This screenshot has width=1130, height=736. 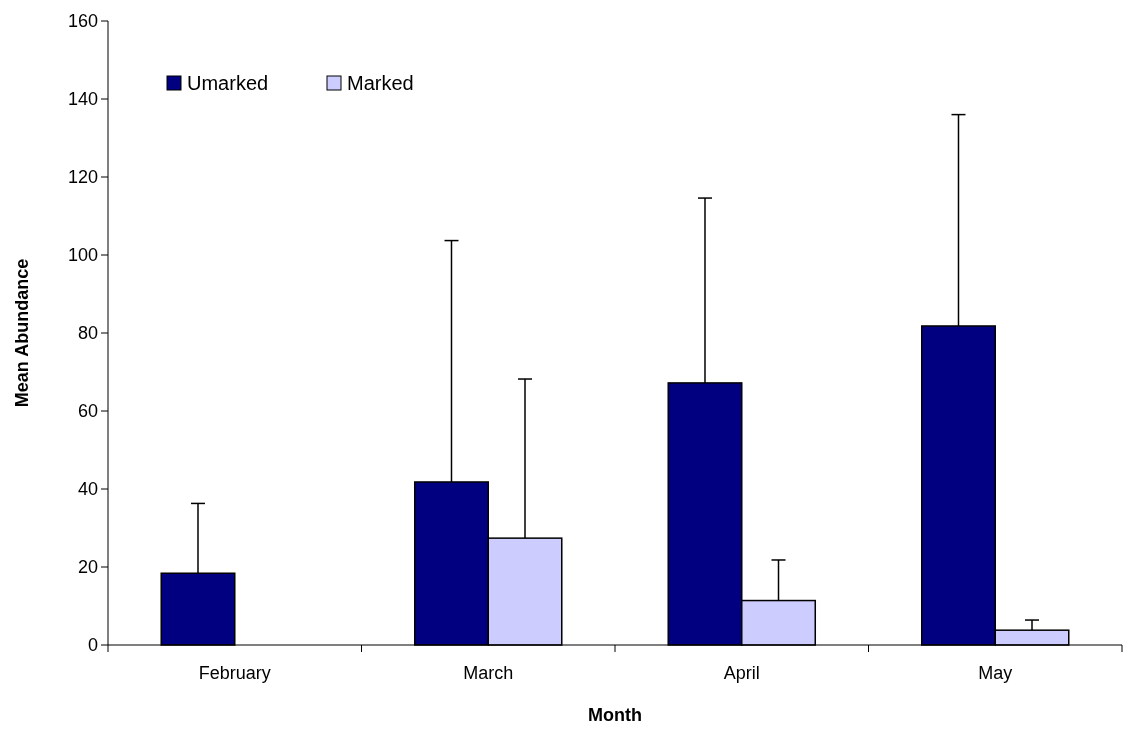 What do you see at coordinates (82, 177) in the screenshot?
I see `y-tick-label: 120` at bounding box center [82, 177].